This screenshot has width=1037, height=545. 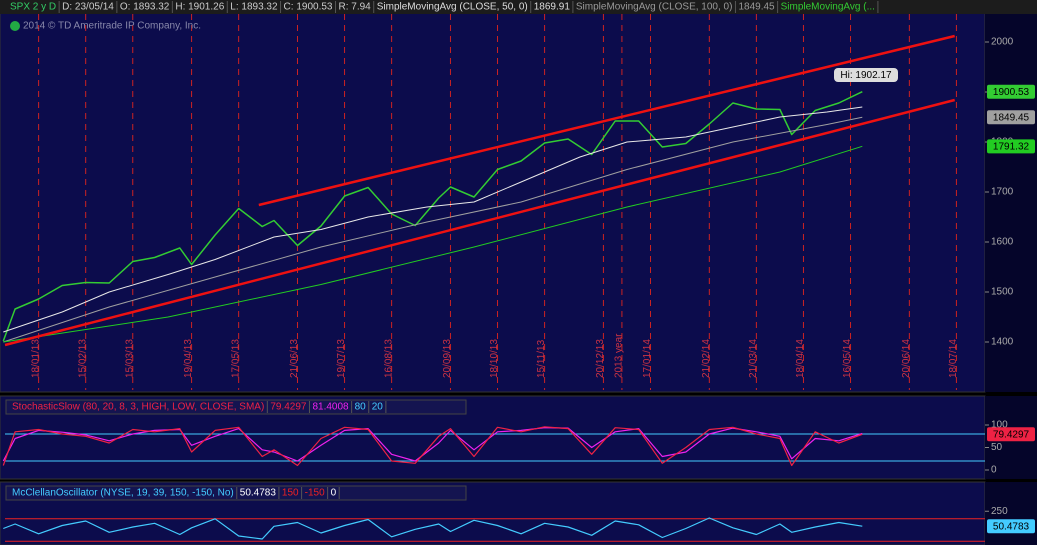 I want to click on x-tick-label: 20/06/14, so click(x=906, y=358).